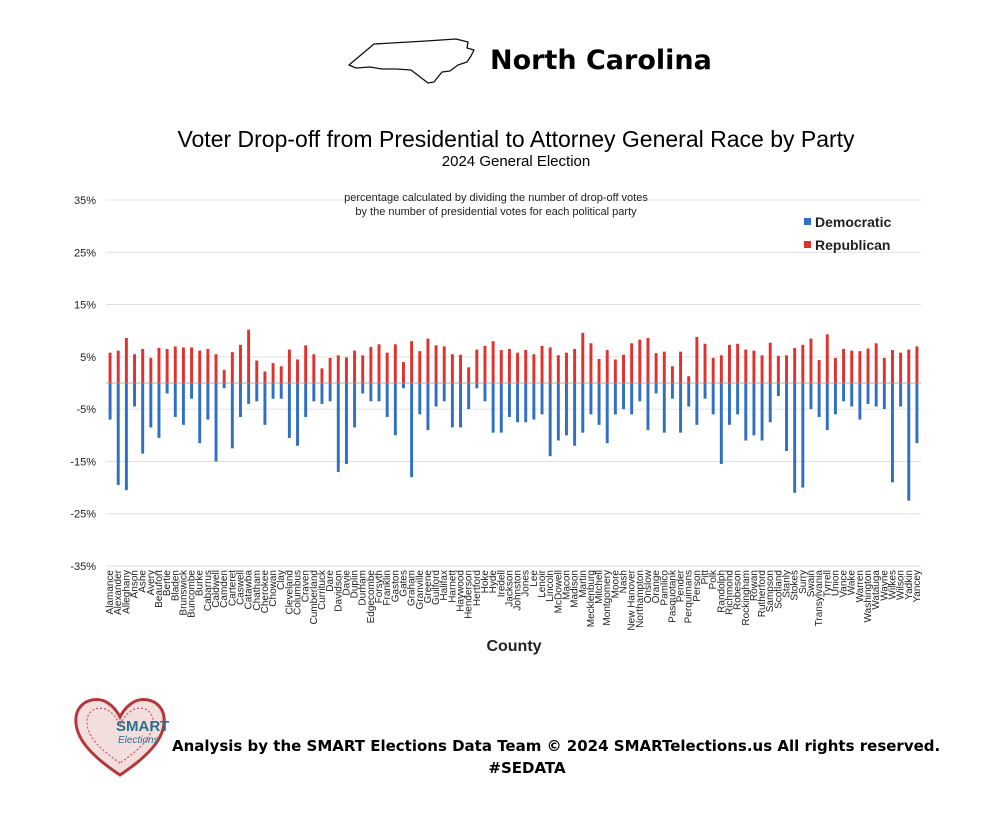  Describe the element at coordinates (624, 581) in the screenshot. I see `x-tick-label: Nash` at that location.